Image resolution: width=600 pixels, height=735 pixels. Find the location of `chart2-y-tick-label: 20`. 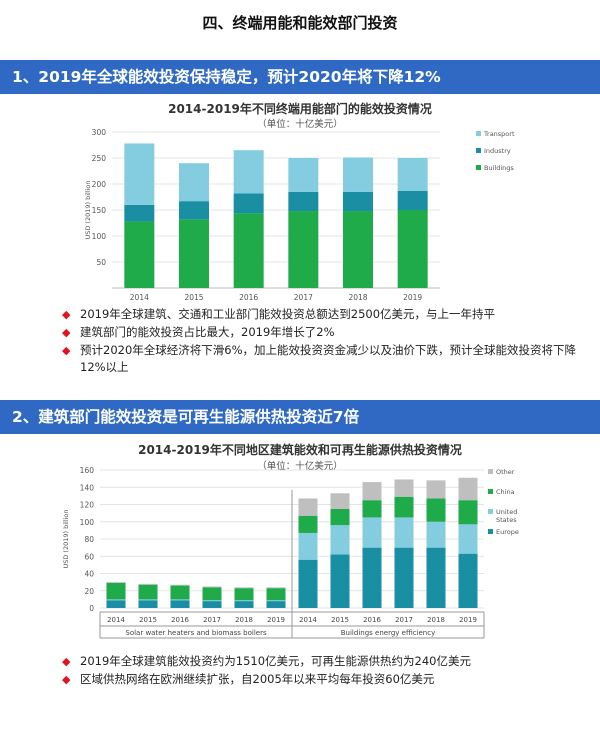

chart2-y-tick-label: 20 is located at coordinates (89, 591).